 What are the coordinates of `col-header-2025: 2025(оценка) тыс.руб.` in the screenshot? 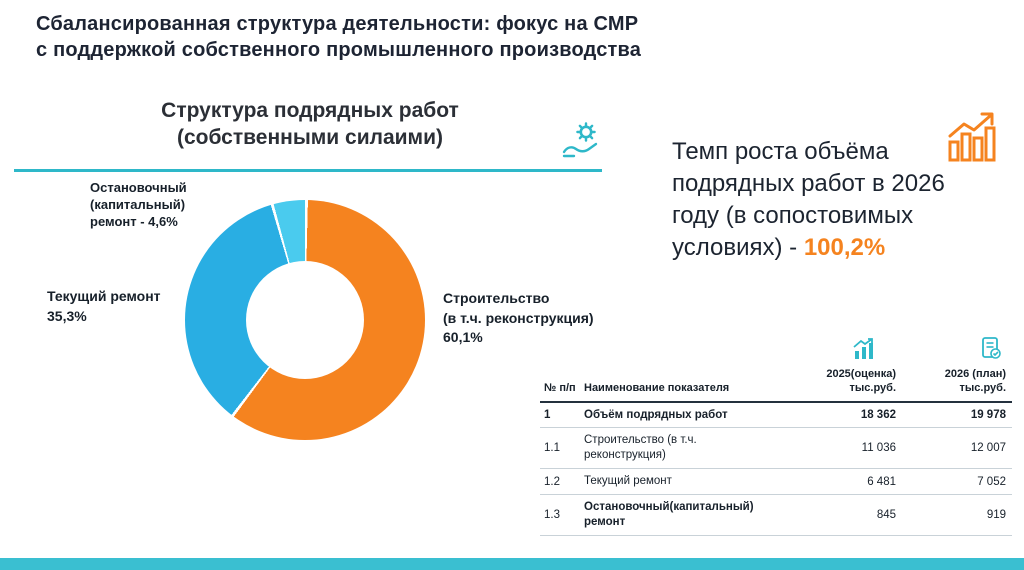 It's located at (842, 382).